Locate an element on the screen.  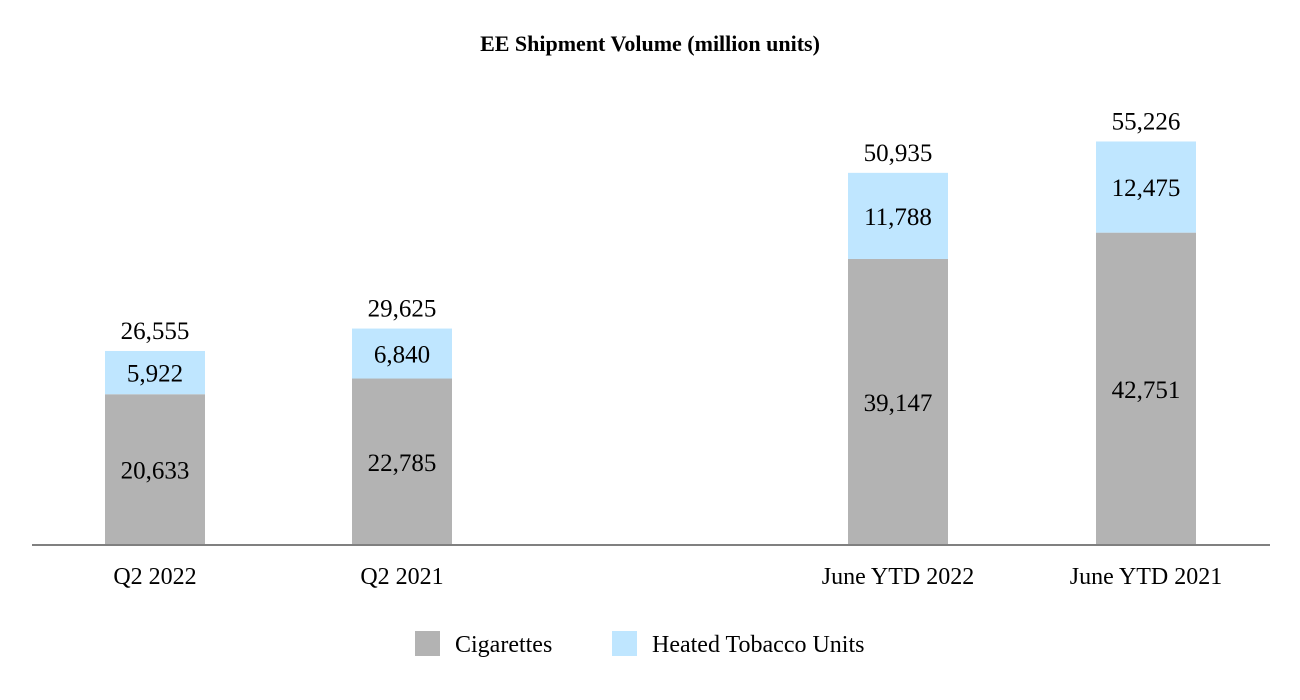
value-label-heated-tobacco-units-q2-2022: 5,922 is located at coordinates (155, 374).